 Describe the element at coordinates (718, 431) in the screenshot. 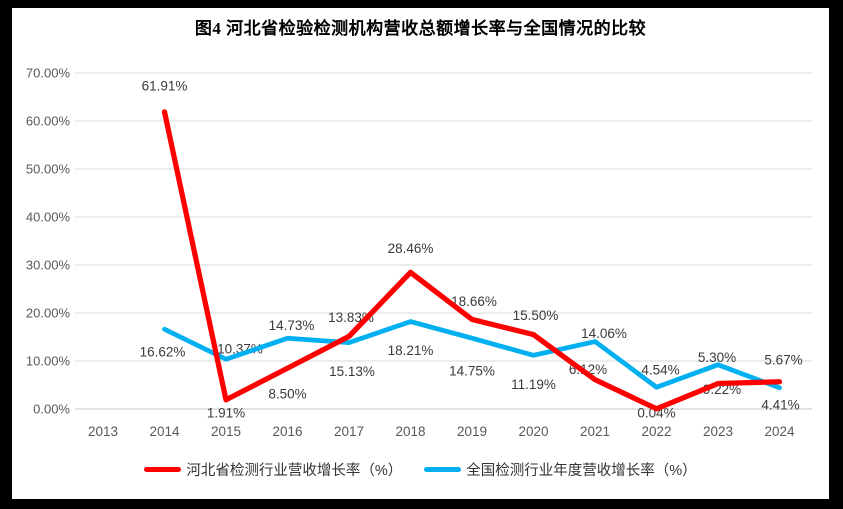

I see `x-axis-tick-label: 2023` at that location.